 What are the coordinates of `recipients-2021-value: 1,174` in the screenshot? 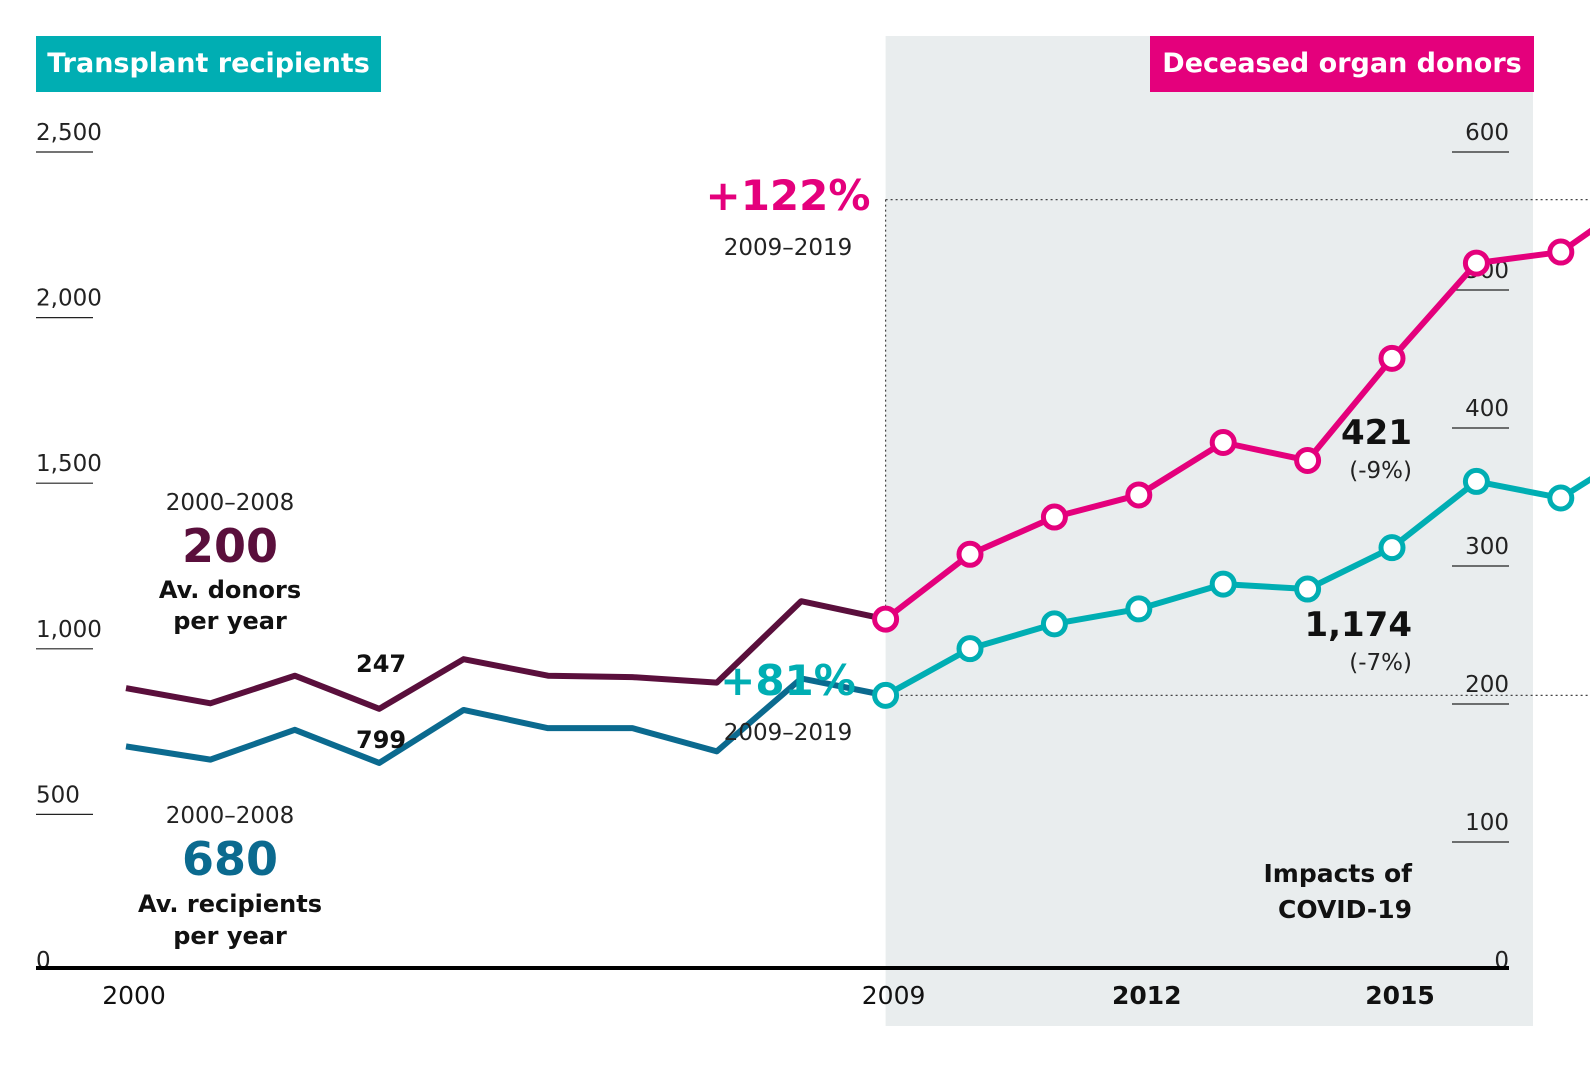 It's located at (1358, 625).